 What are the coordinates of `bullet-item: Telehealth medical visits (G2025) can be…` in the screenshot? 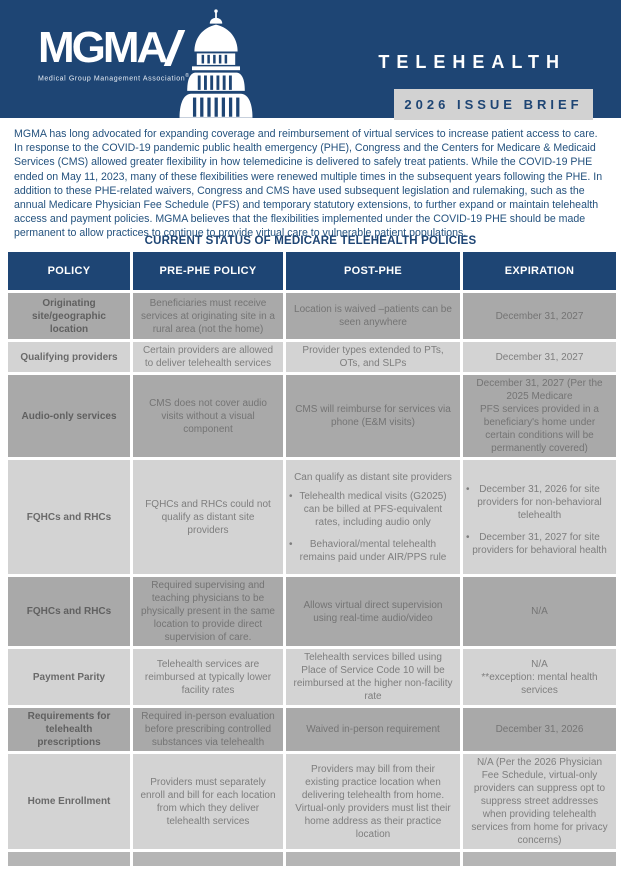 It's located at (371, 509).